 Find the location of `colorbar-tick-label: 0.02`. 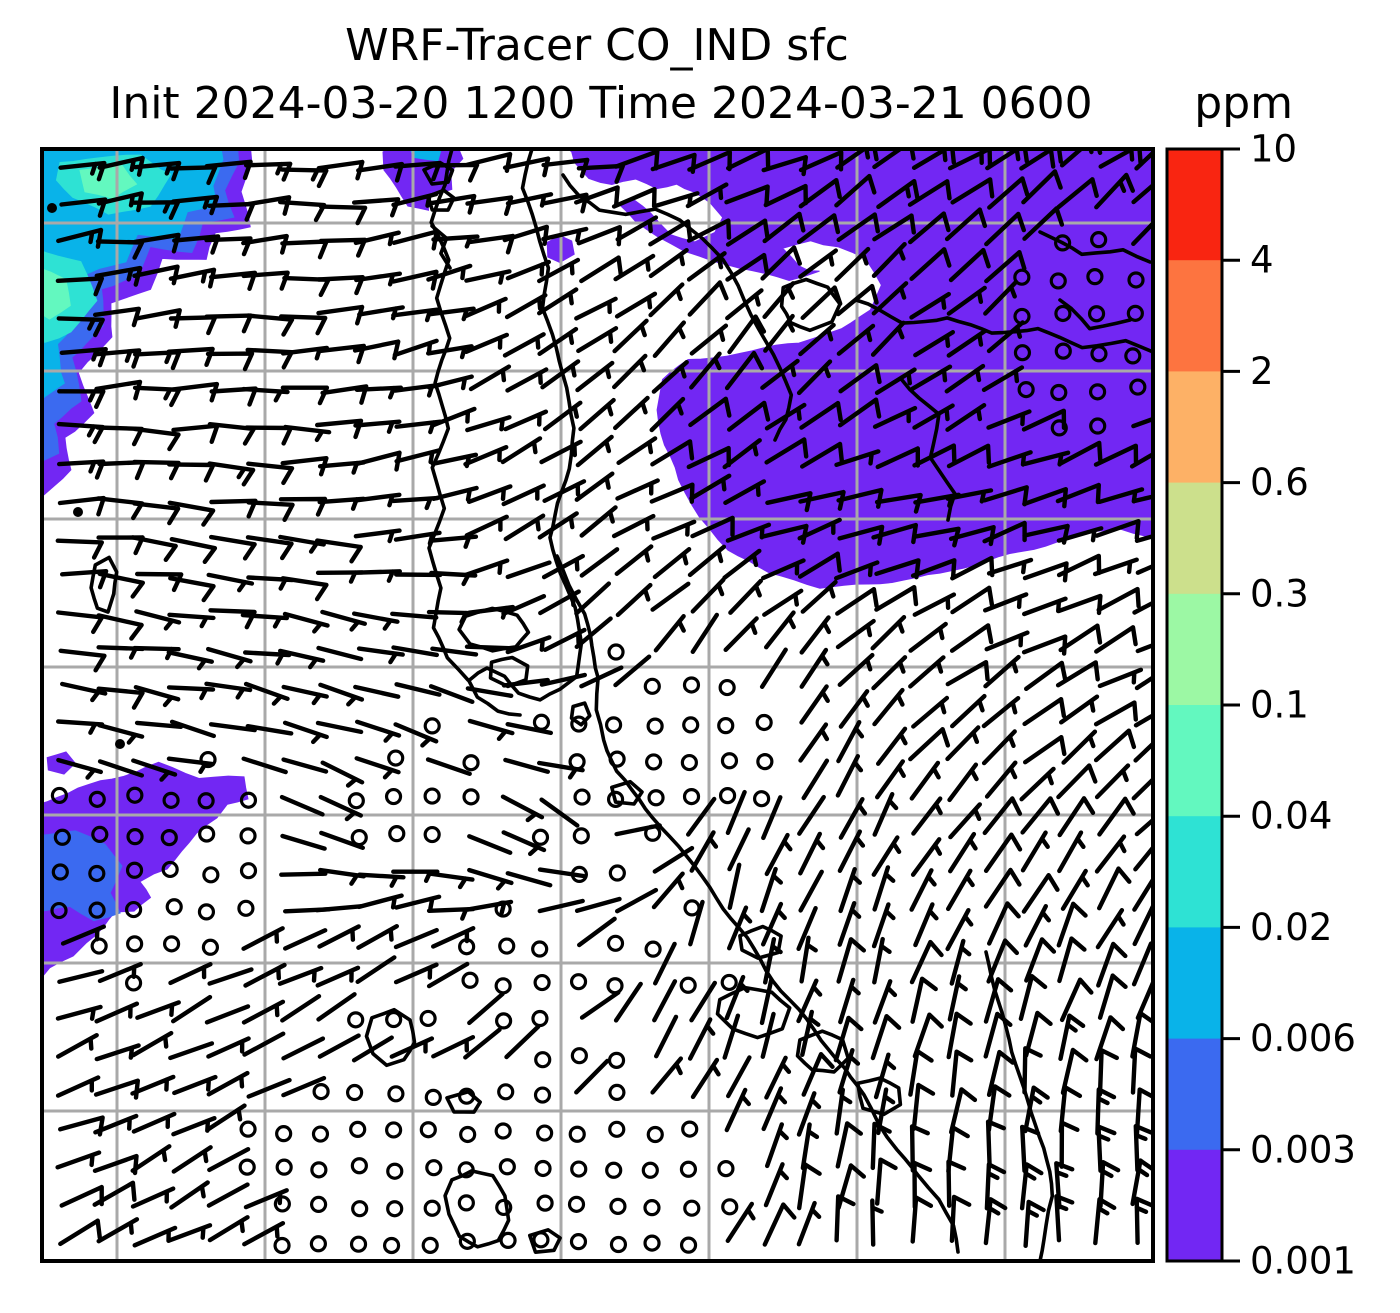

colorbar-tick-label: 0.02 is located at coordinates (1291, 927).